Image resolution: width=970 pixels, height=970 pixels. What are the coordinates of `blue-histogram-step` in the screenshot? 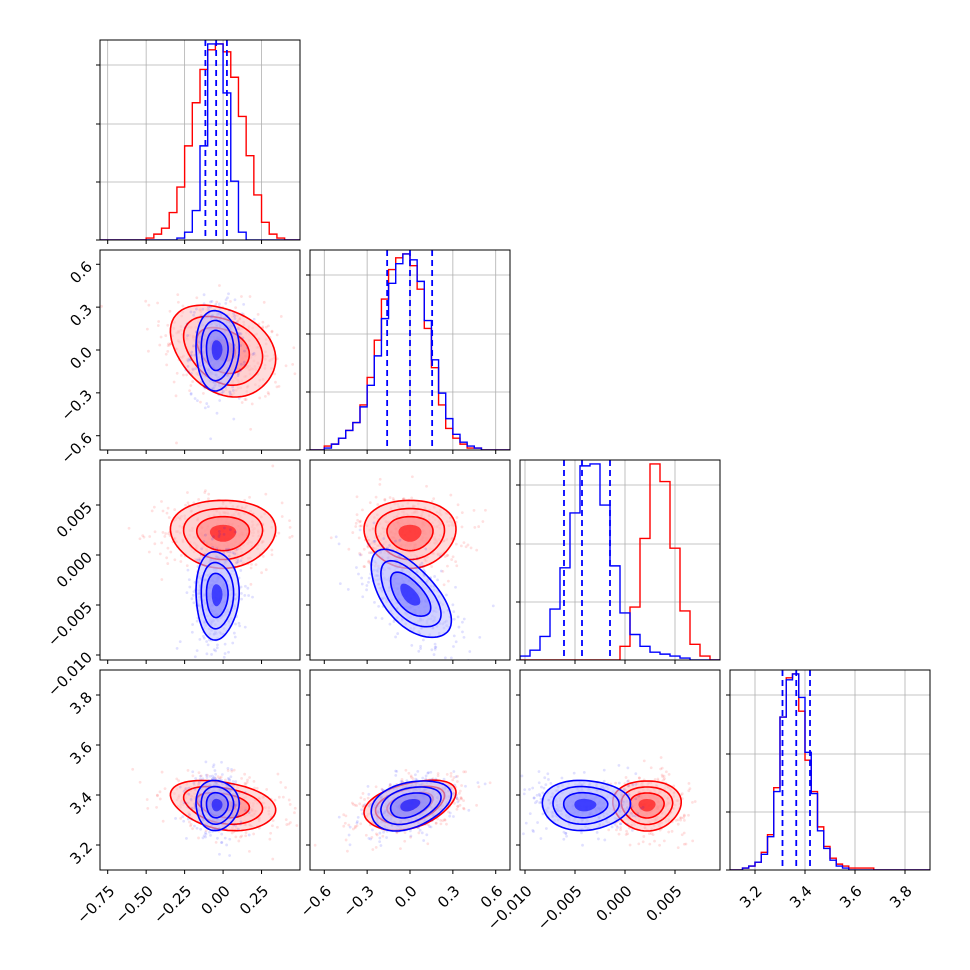 It's located at (410, 351).